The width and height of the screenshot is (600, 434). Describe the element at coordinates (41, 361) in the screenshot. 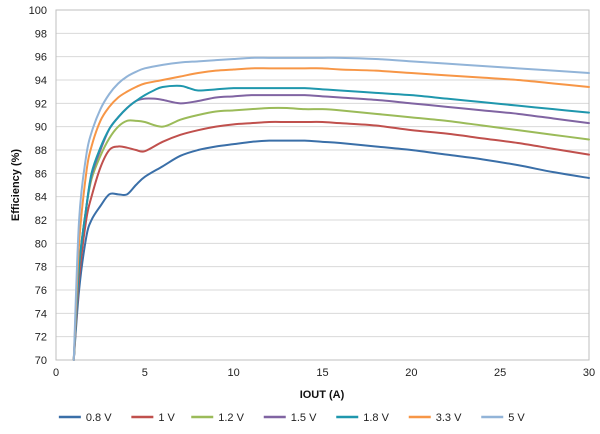

I see `y-tick-label: 70` at that location.